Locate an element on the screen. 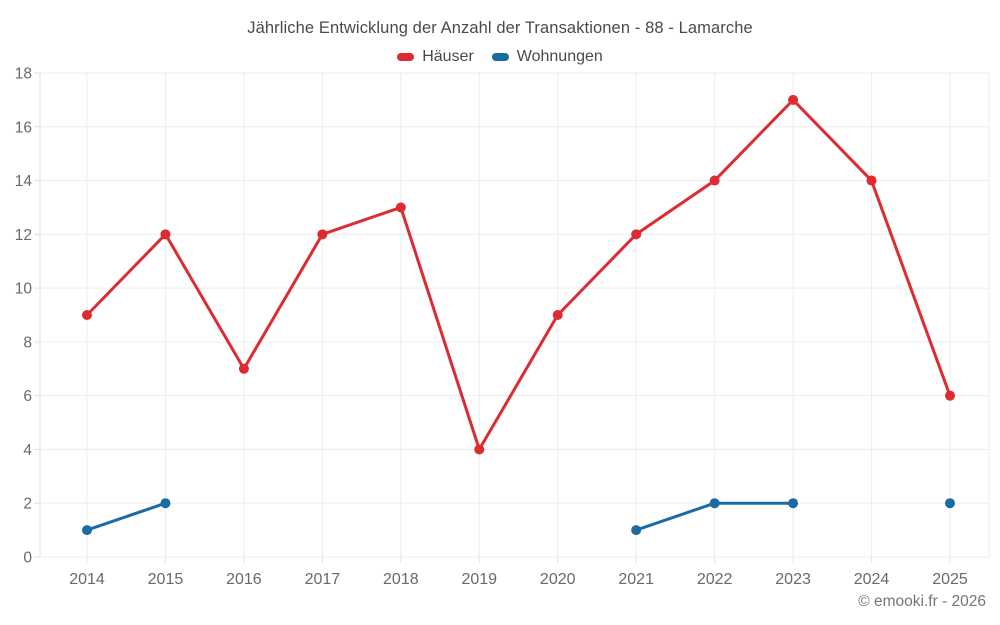  point-haeuser-2014 is located at coordinates (87, 315).